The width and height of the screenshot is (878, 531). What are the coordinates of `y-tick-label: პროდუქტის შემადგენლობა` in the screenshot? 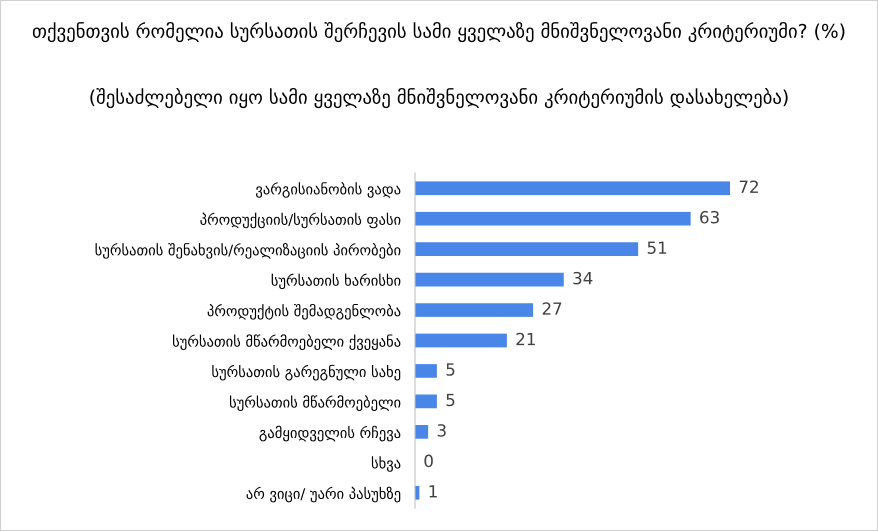 It's located at (304, 312).